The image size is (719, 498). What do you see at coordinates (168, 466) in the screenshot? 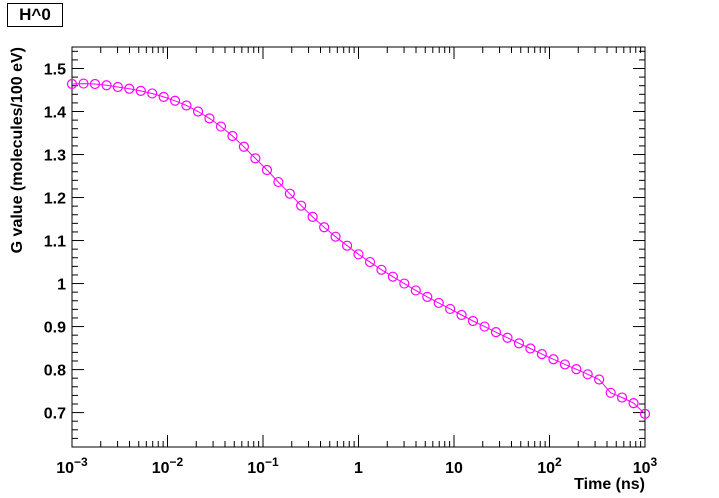
I see `x-tick-label: 10⁻²` at bounding box center [168, 466].